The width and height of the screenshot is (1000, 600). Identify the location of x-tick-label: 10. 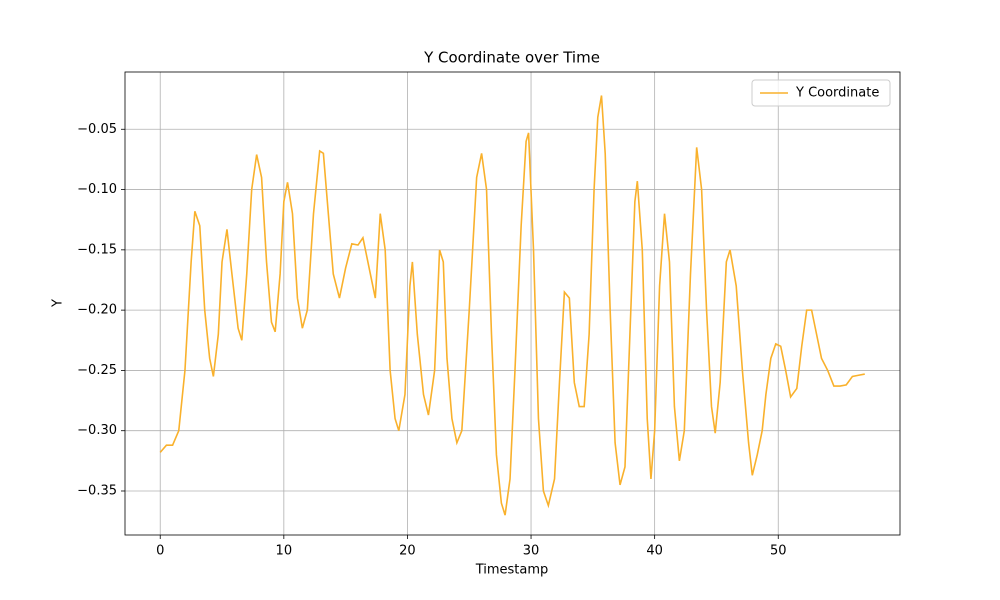
(284, 551).